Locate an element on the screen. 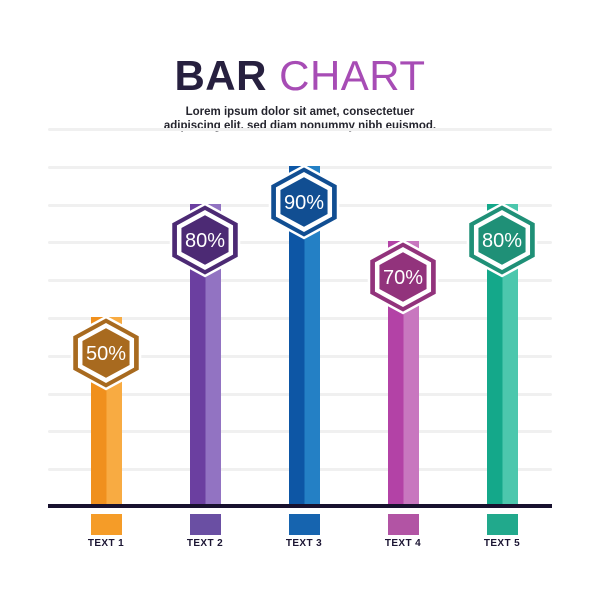  hexagon-badge: 90% is located at coordinates (304, 202).